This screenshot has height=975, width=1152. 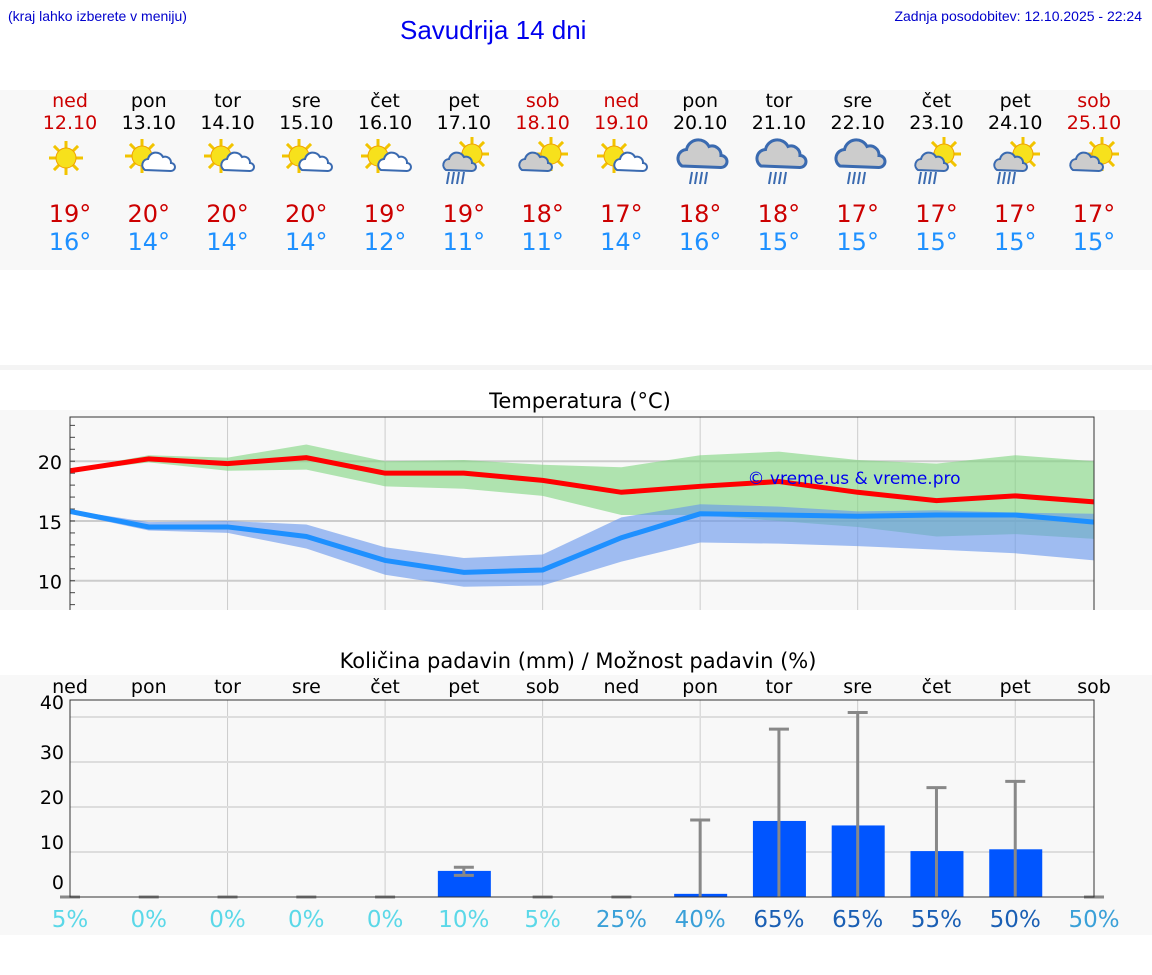 I want to click on day-date: 20.10, so click(x=700, y=123).